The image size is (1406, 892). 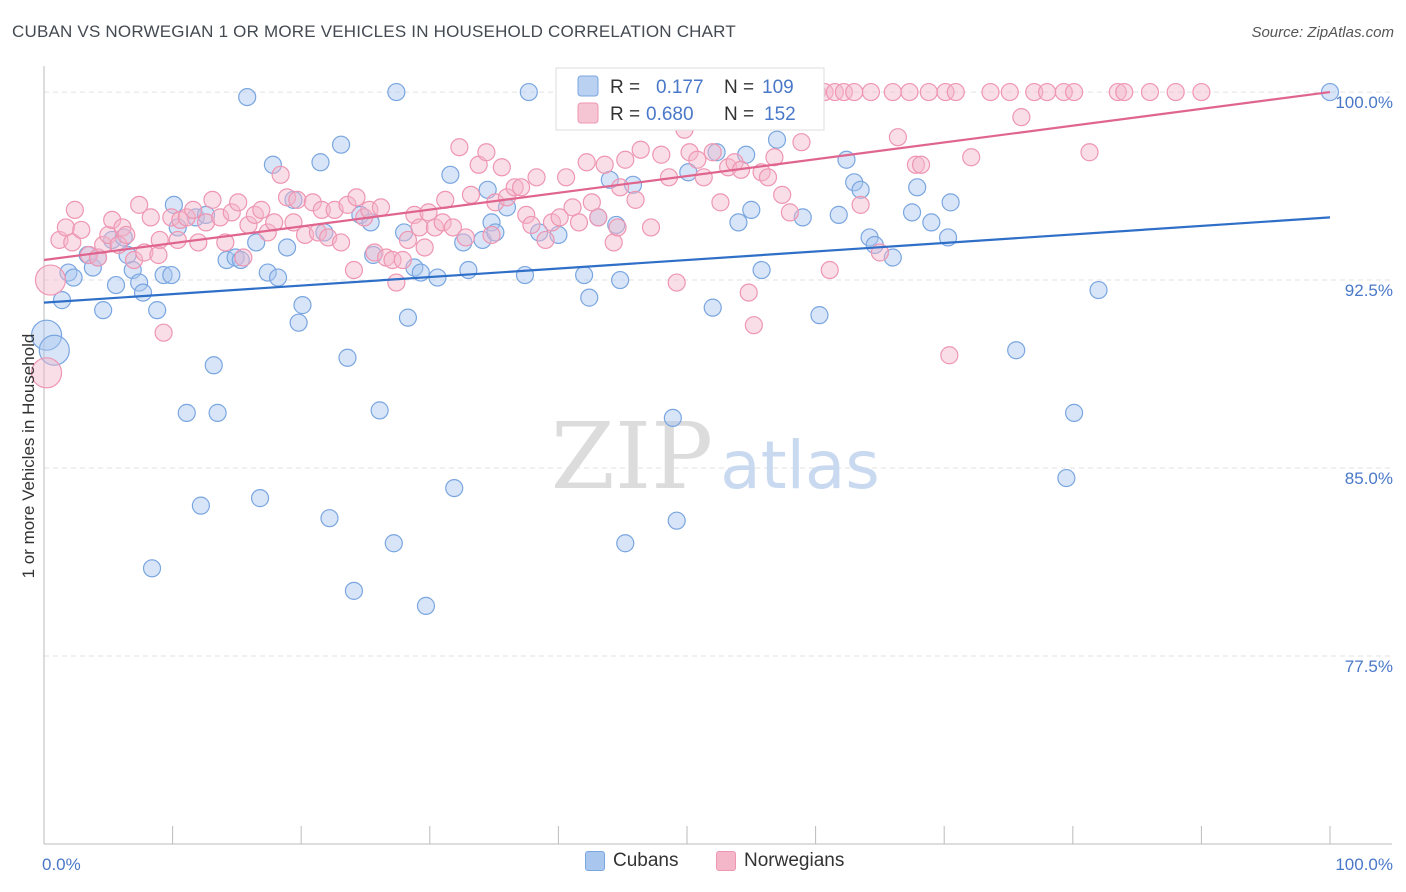 I want to click on y-tick-label-2: 85.0%, so click(x=1369, y=478).